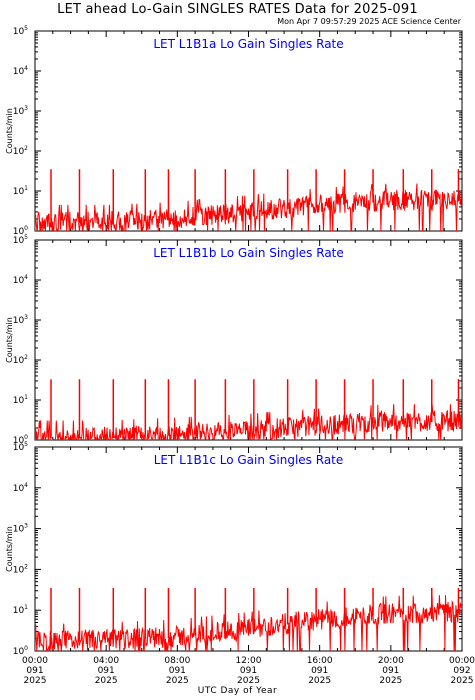 The width and height of the screenshot is (475, 700). I want to click on x-tick-day-label: 092, so click(461, 671).